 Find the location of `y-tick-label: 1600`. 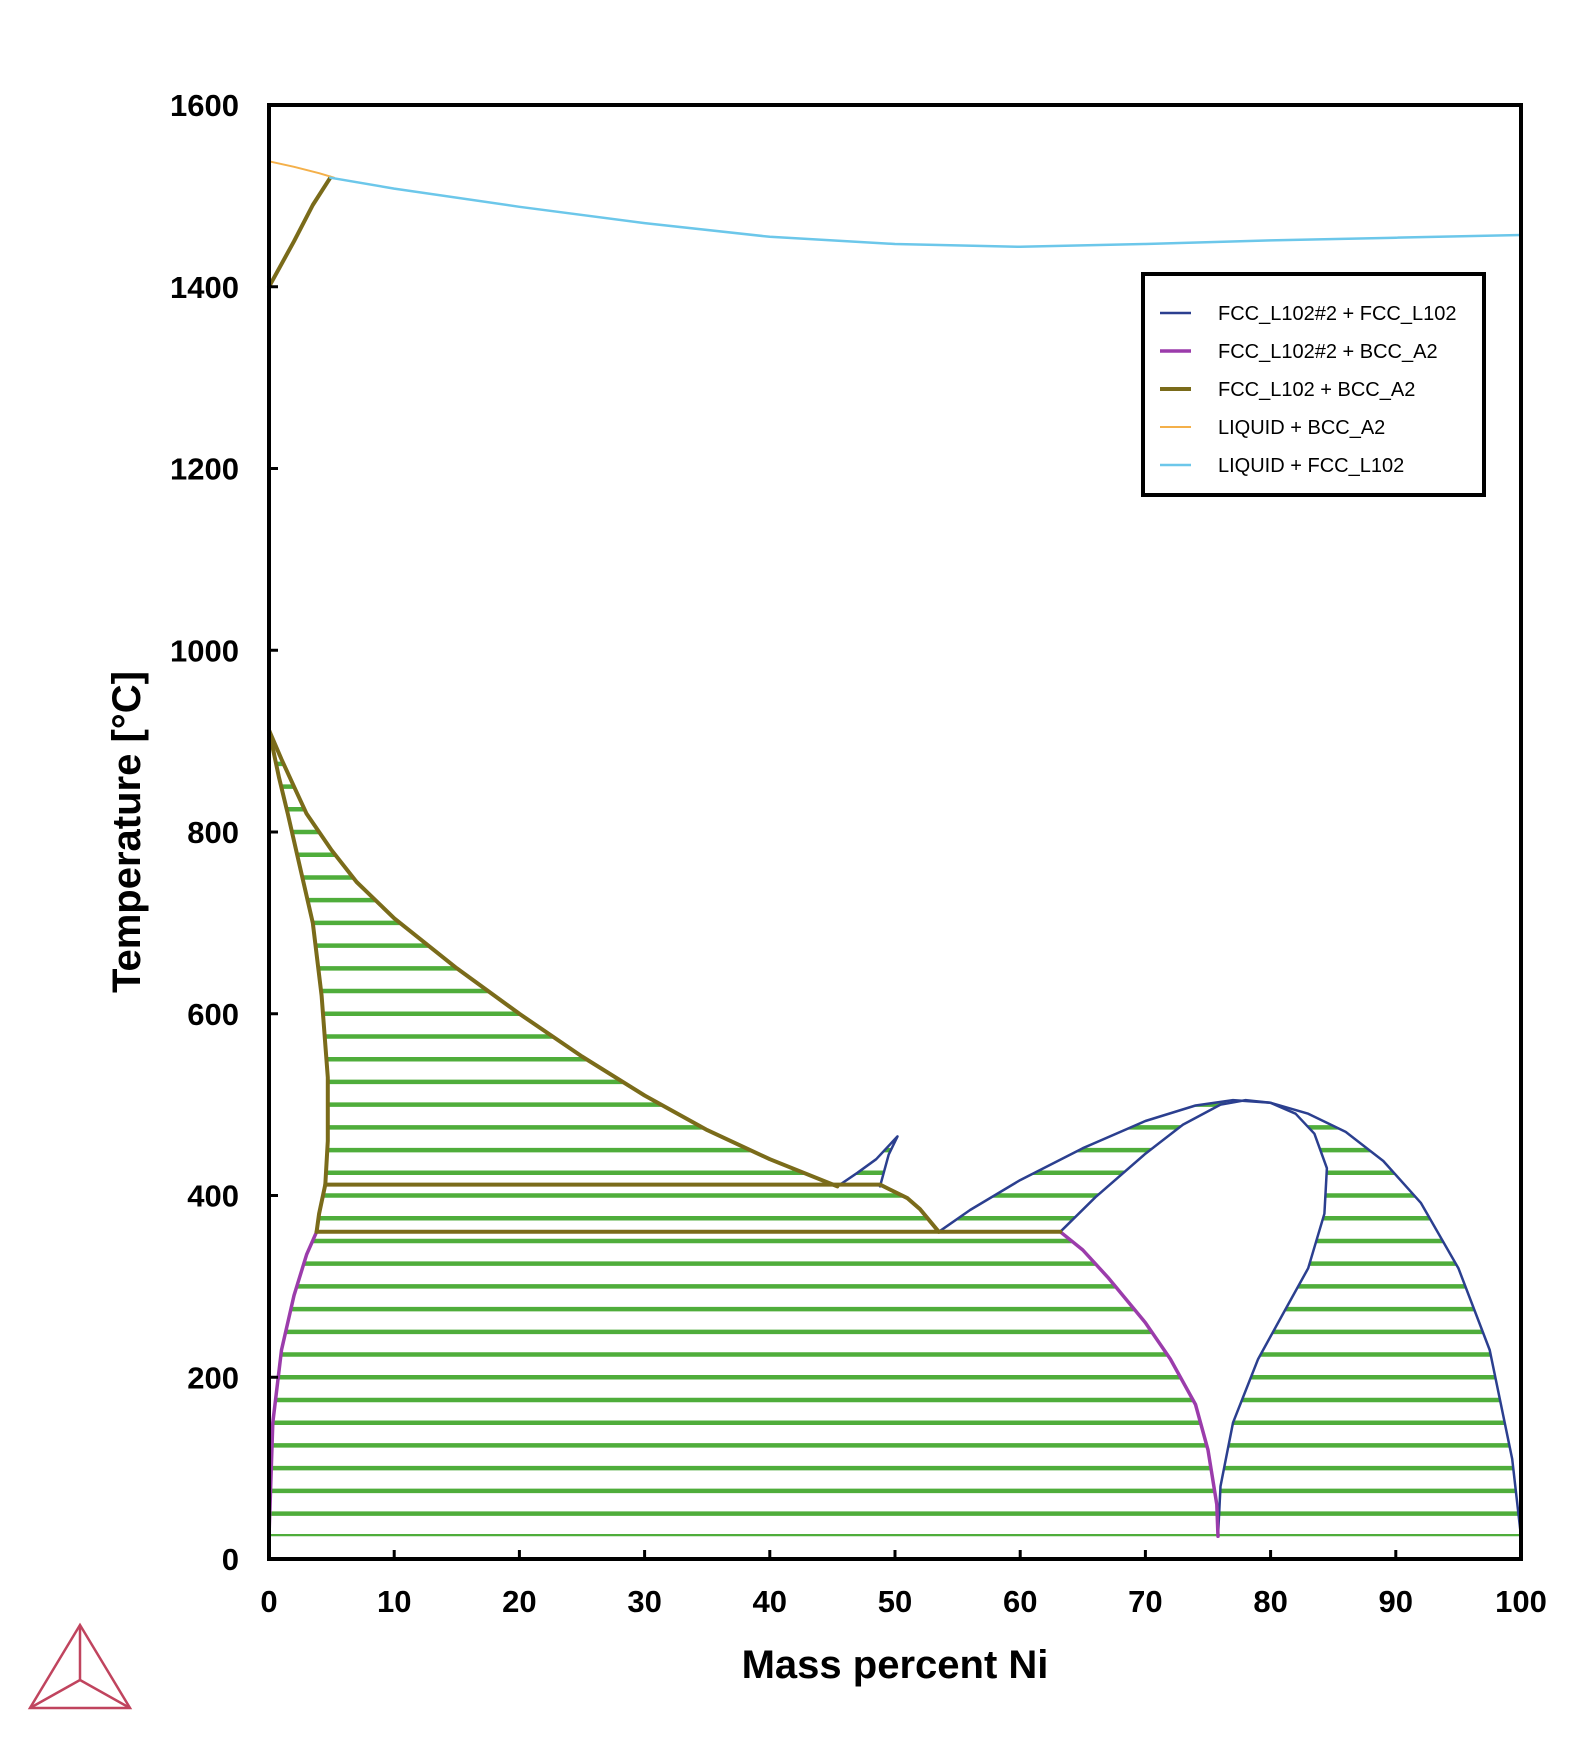

y-tick-label: 1600 is located at coordinates (204, 105).